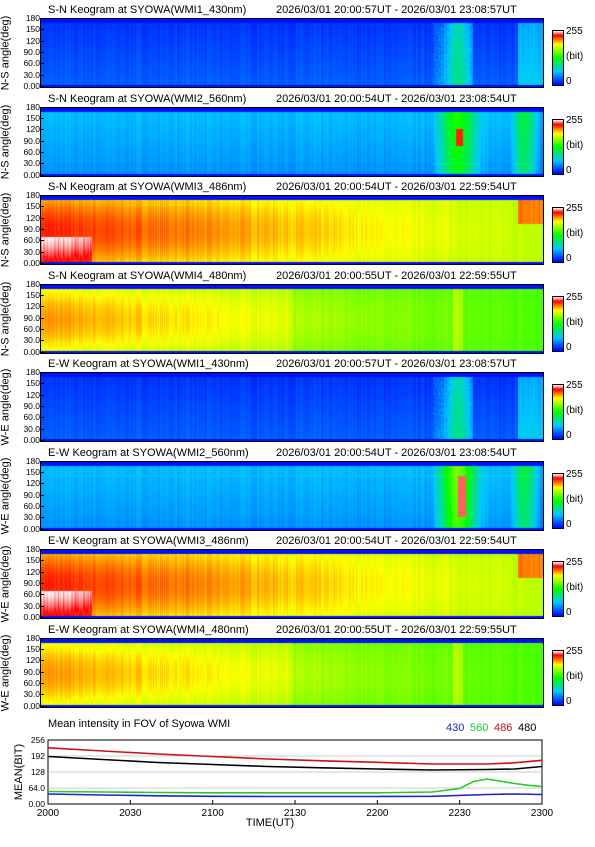 The image size is (595, 847). Describe the element at coordinates (460, 813) in the screenshot. I see `x-tick-label: 2230` at that location.